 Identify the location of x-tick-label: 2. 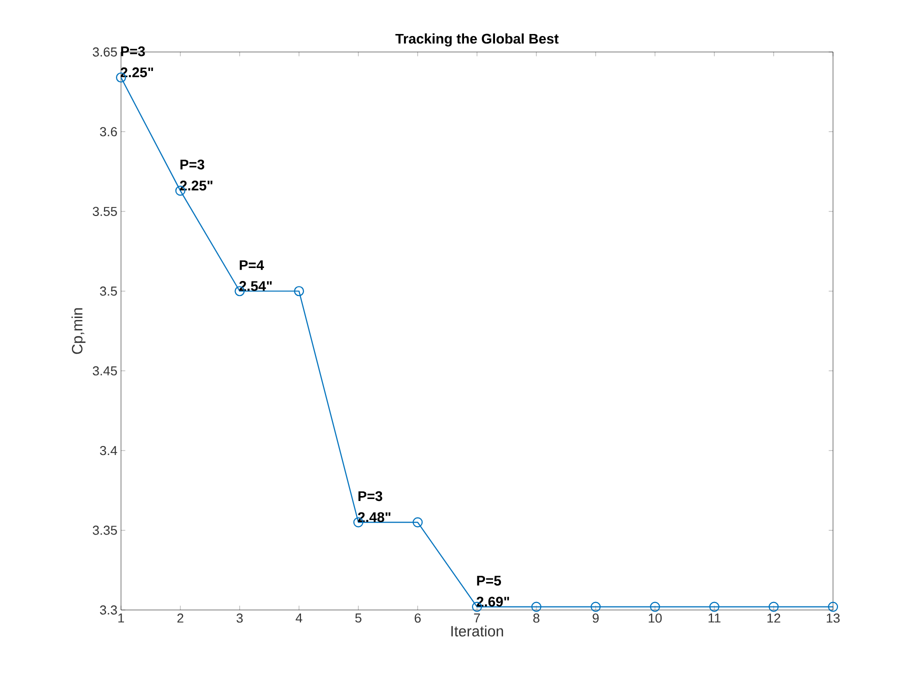
(180, 618).